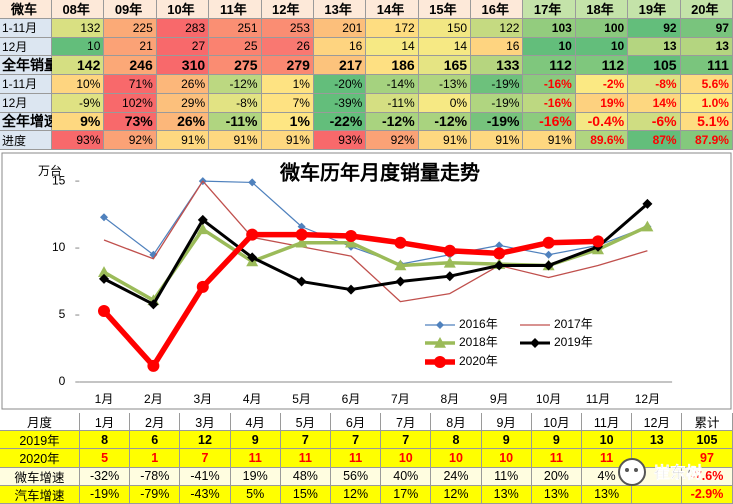  Describe the element at coordinates (654, 122) in the screenshot. I see `data-cell: -6%` at that location.